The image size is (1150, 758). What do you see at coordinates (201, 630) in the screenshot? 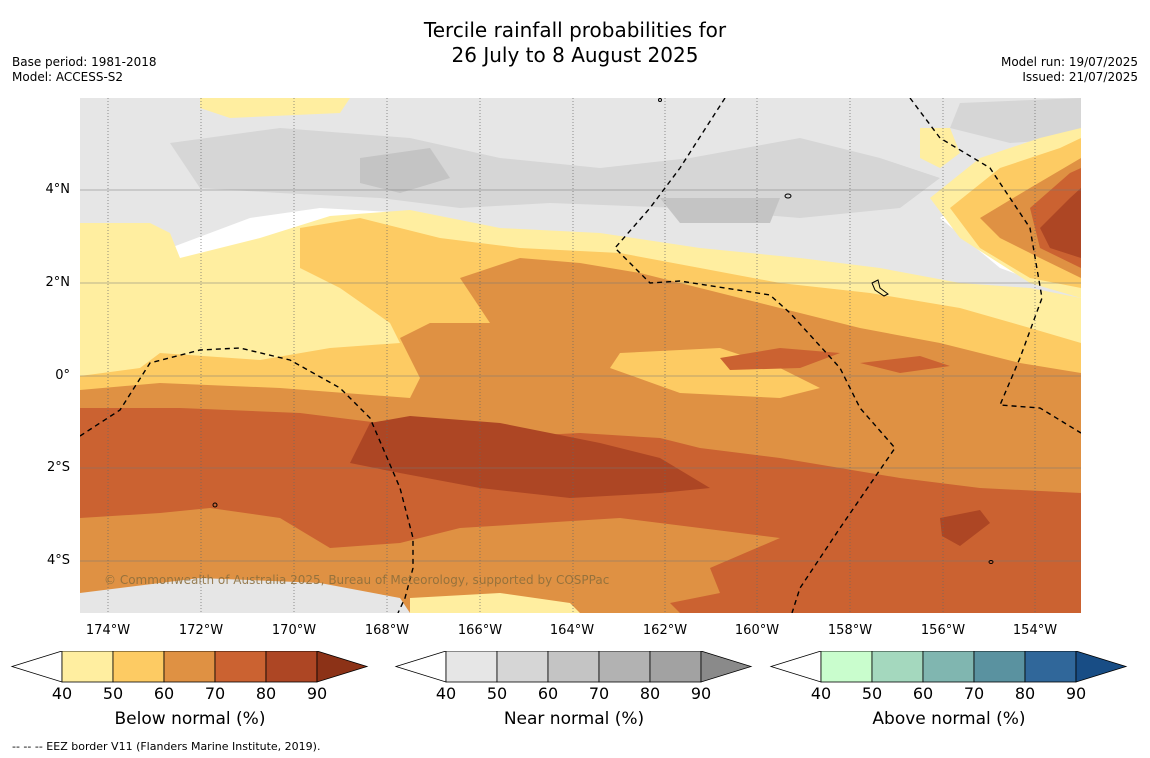
I see `lon-label: 172°W` at bounding box center [201, 630].